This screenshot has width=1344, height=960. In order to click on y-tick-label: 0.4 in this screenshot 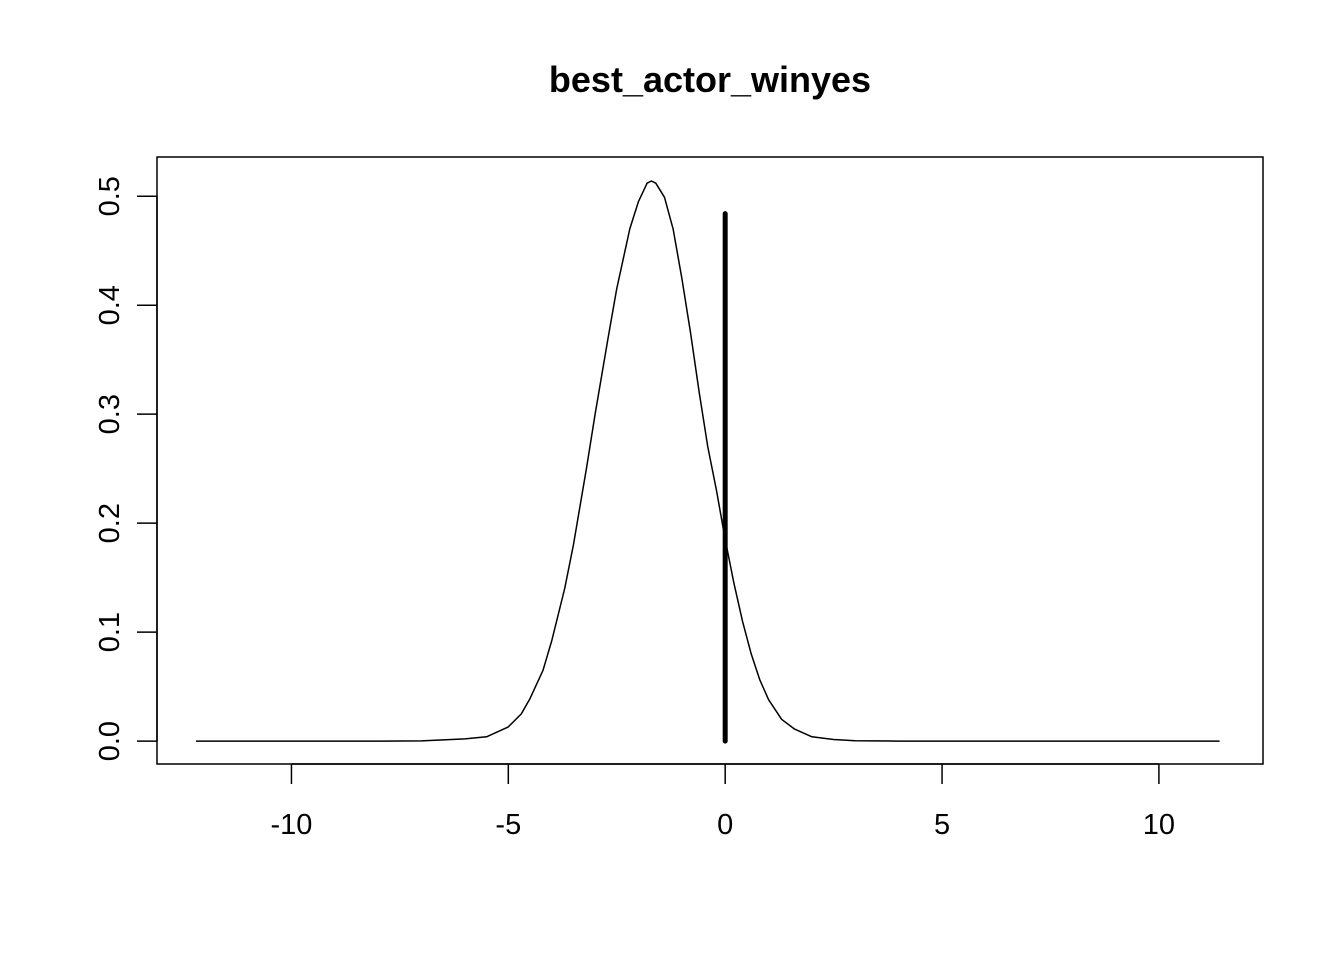, I will do `click(110, 305)`.